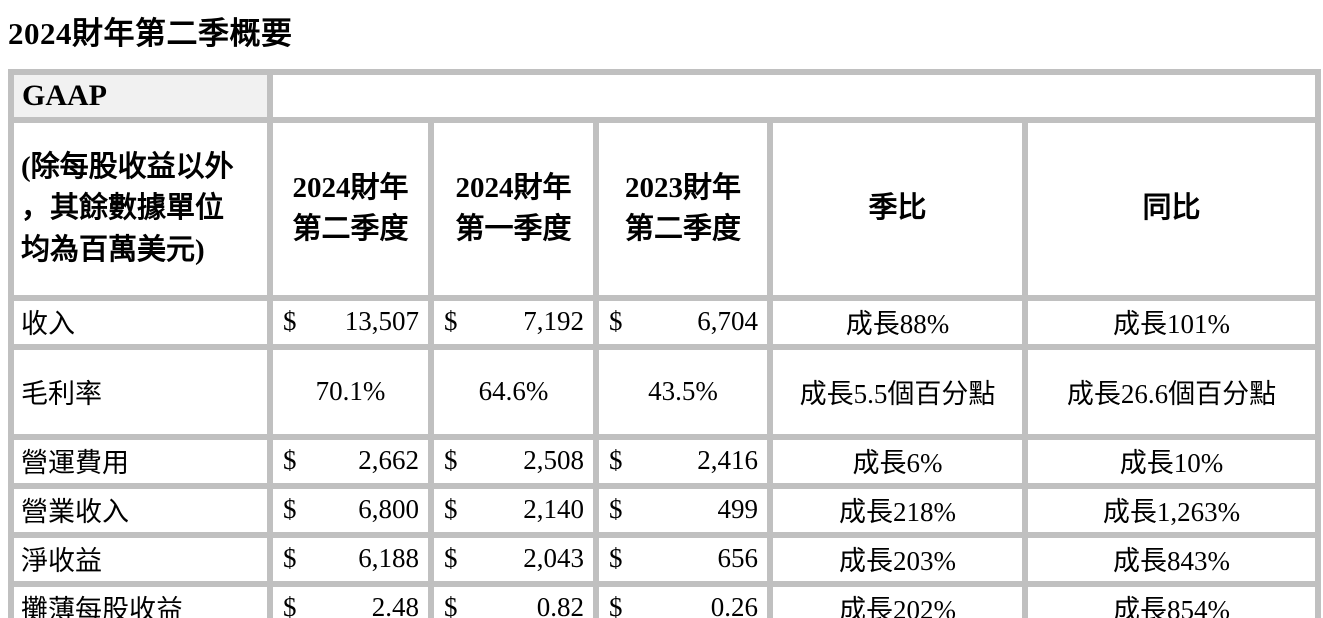 This screenshot has width=1323, height=618. Describe the element at coordinates (140, 559) in the screenshot. I see `row-label-net-income: 淨收益` at that location.